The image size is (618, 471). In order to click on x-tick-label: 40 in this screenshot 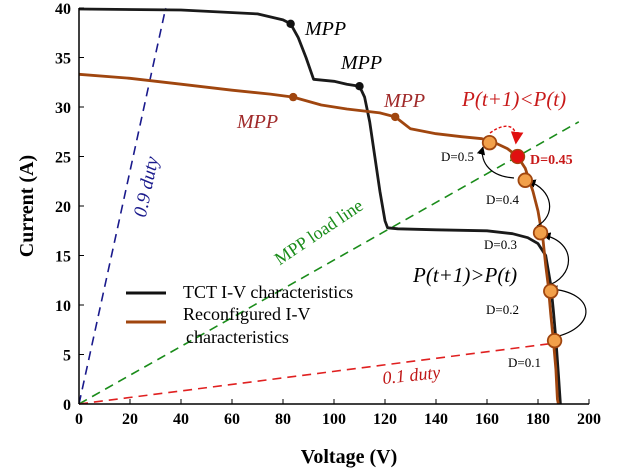, I will do `click(181, 419)`.